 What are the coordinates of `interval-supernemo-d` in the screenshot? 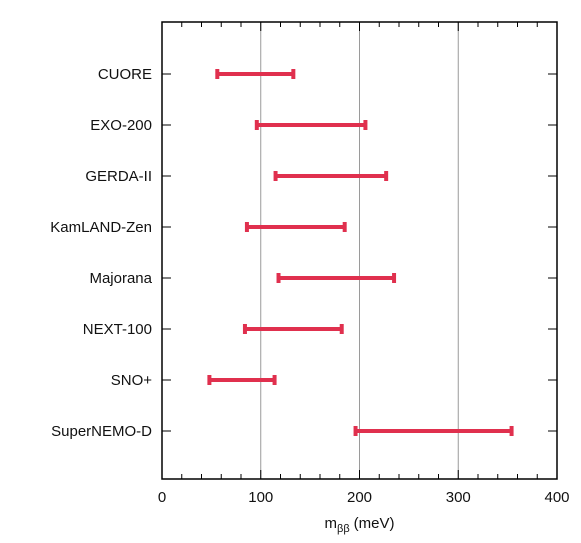 It's located at (433, 431).